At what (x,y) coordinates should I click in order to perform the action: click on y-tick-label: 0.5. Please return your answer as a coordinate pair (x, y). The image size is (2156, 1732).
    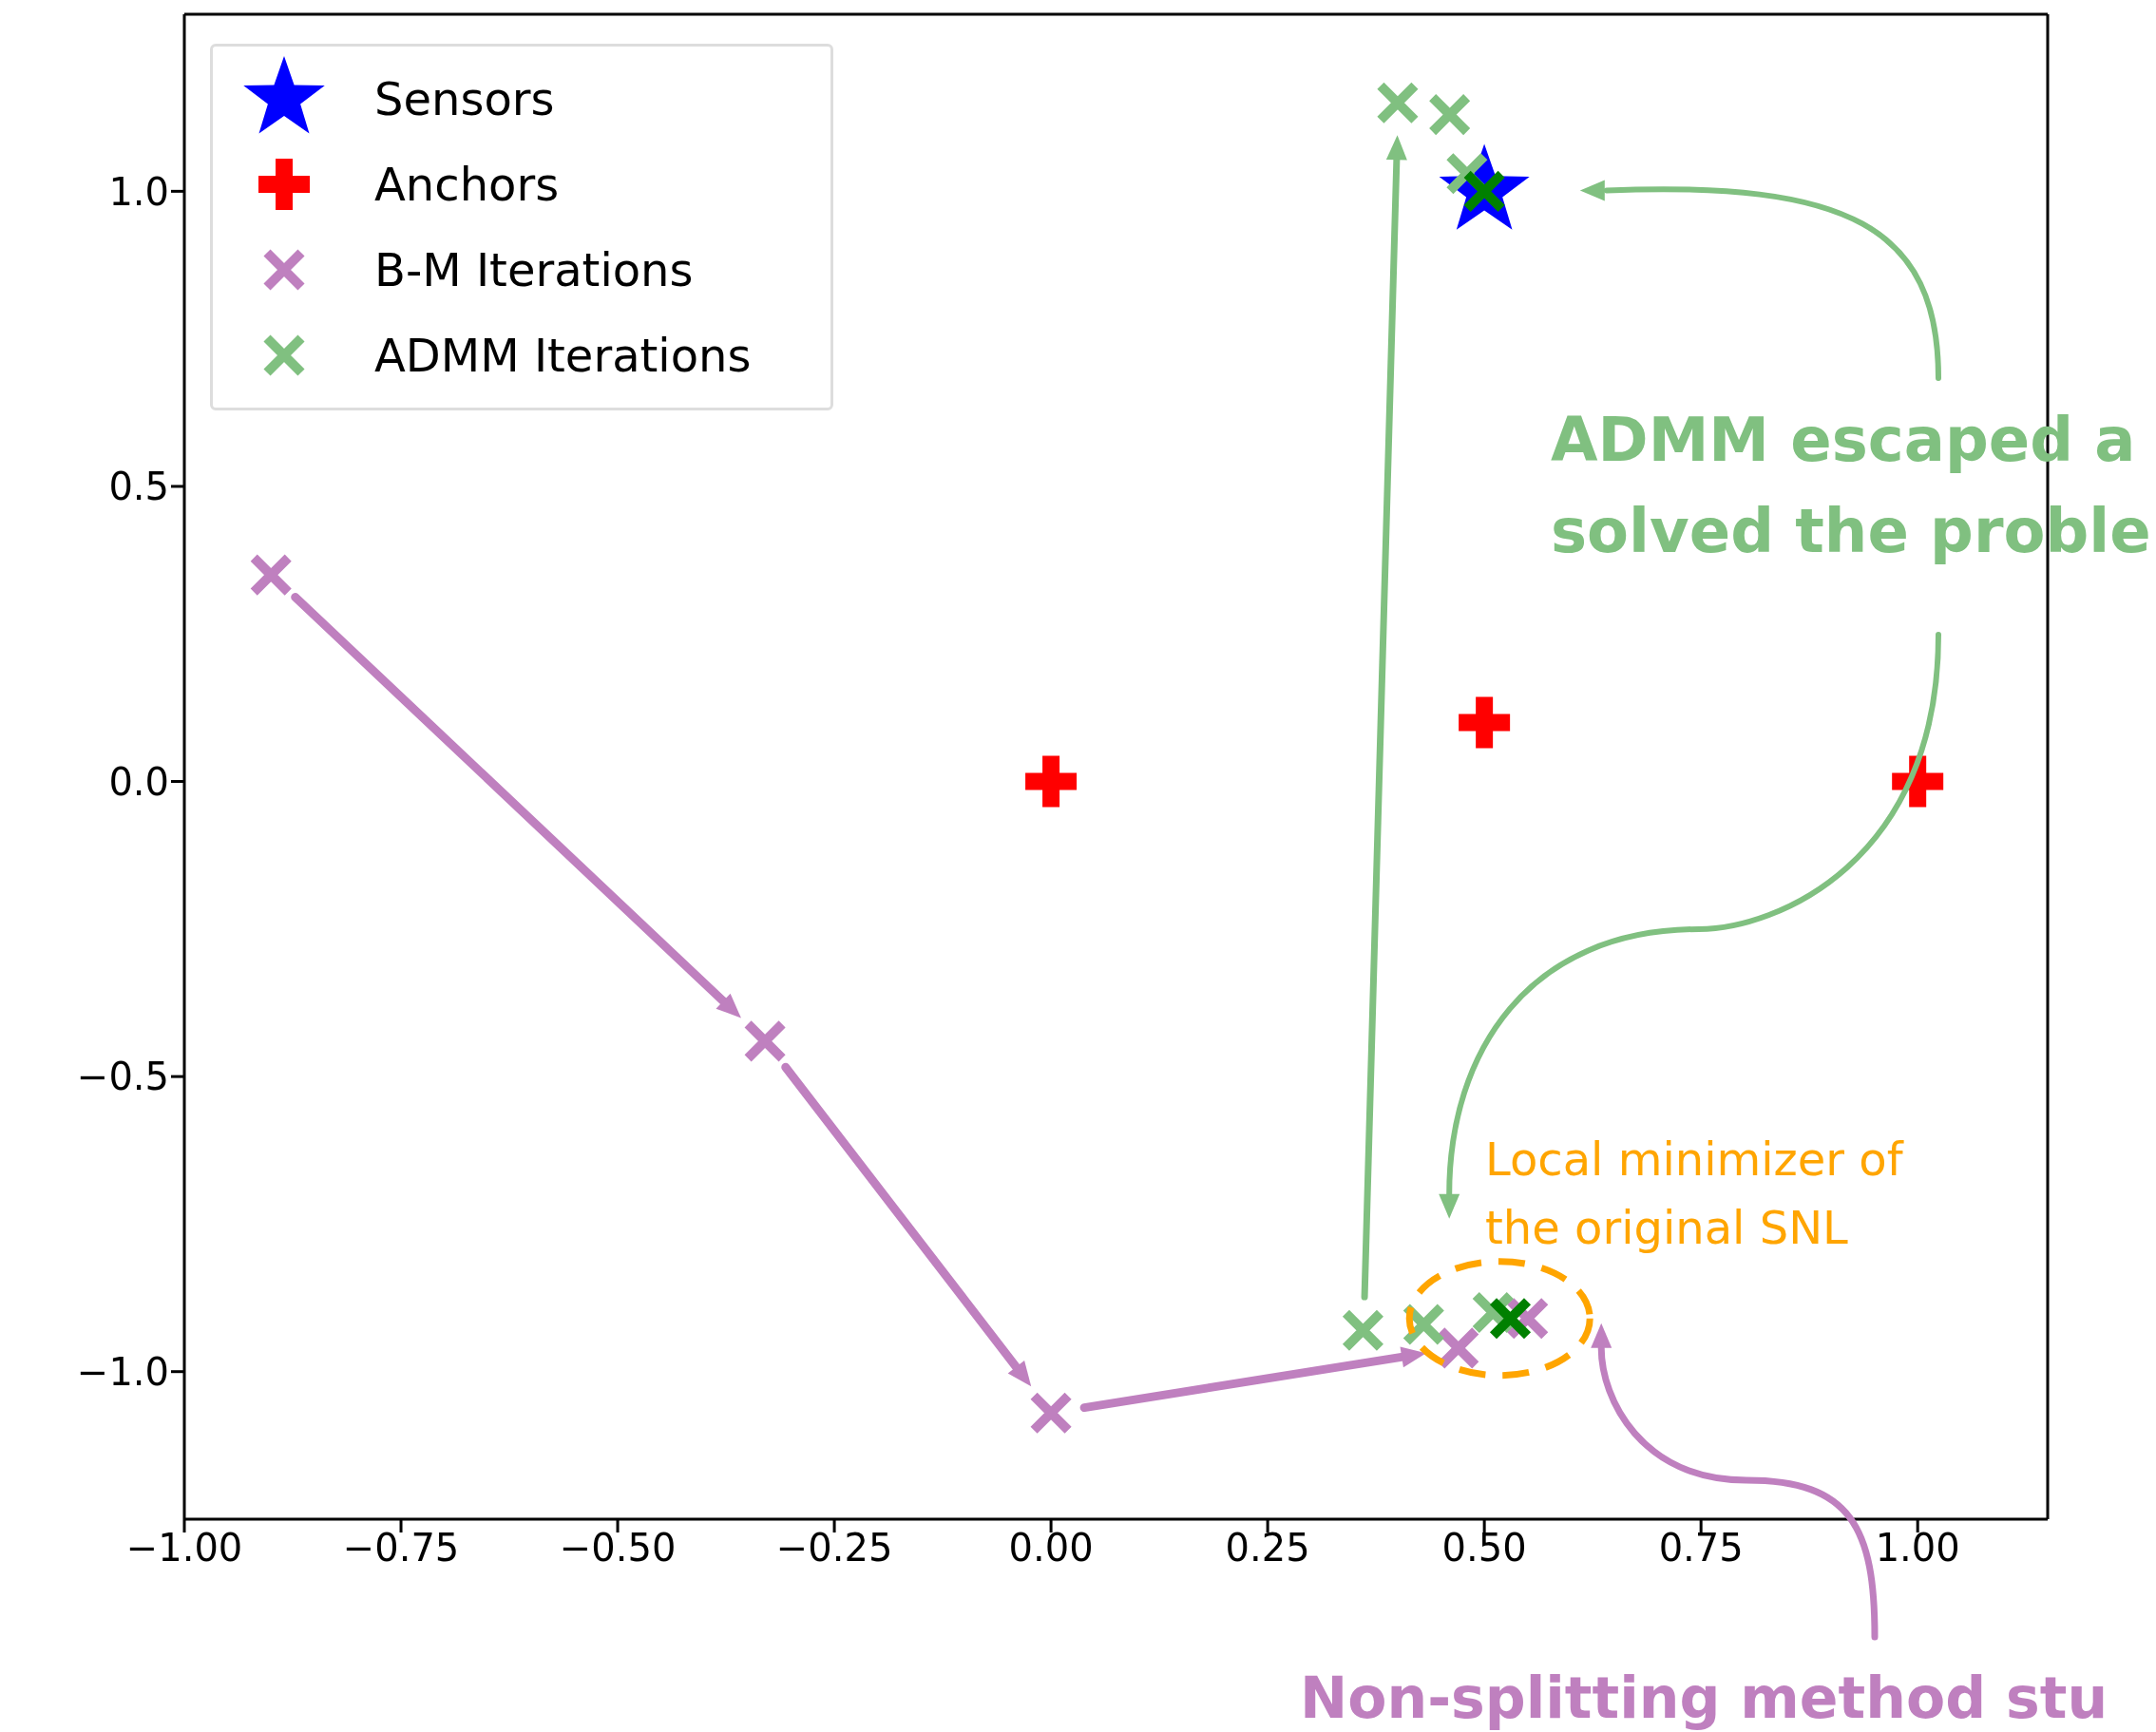
    Looking at the image, I should click on (138, 487).